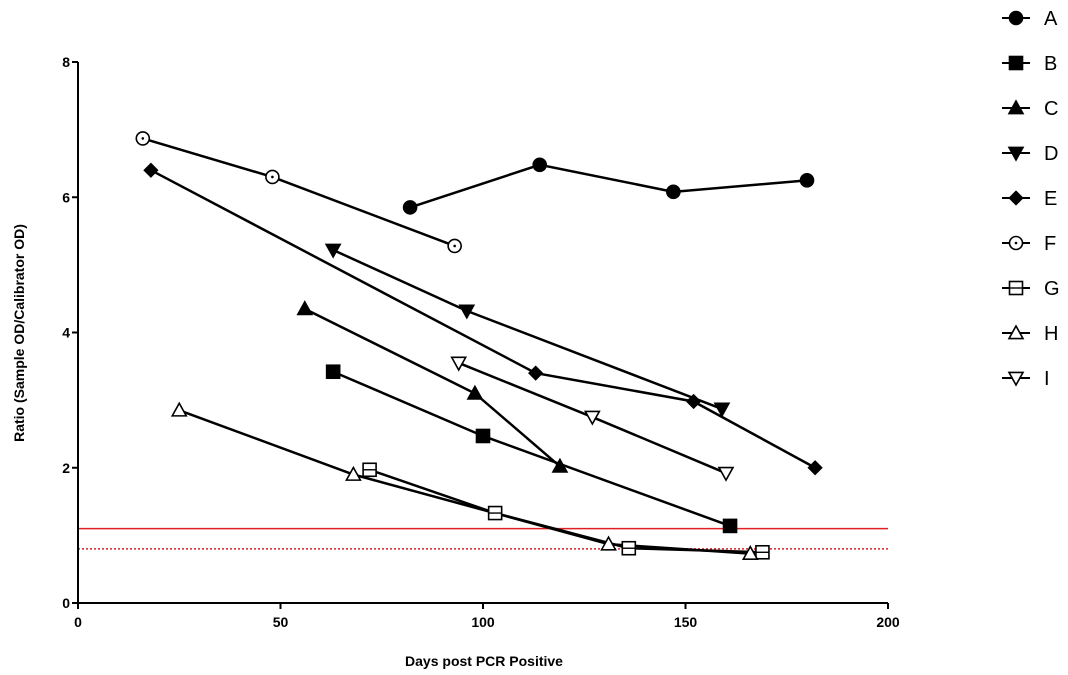 Image resolution: width=1068 pixels, height=675 pixels. I want to click on legend-marker-b, so click(1016, 63).